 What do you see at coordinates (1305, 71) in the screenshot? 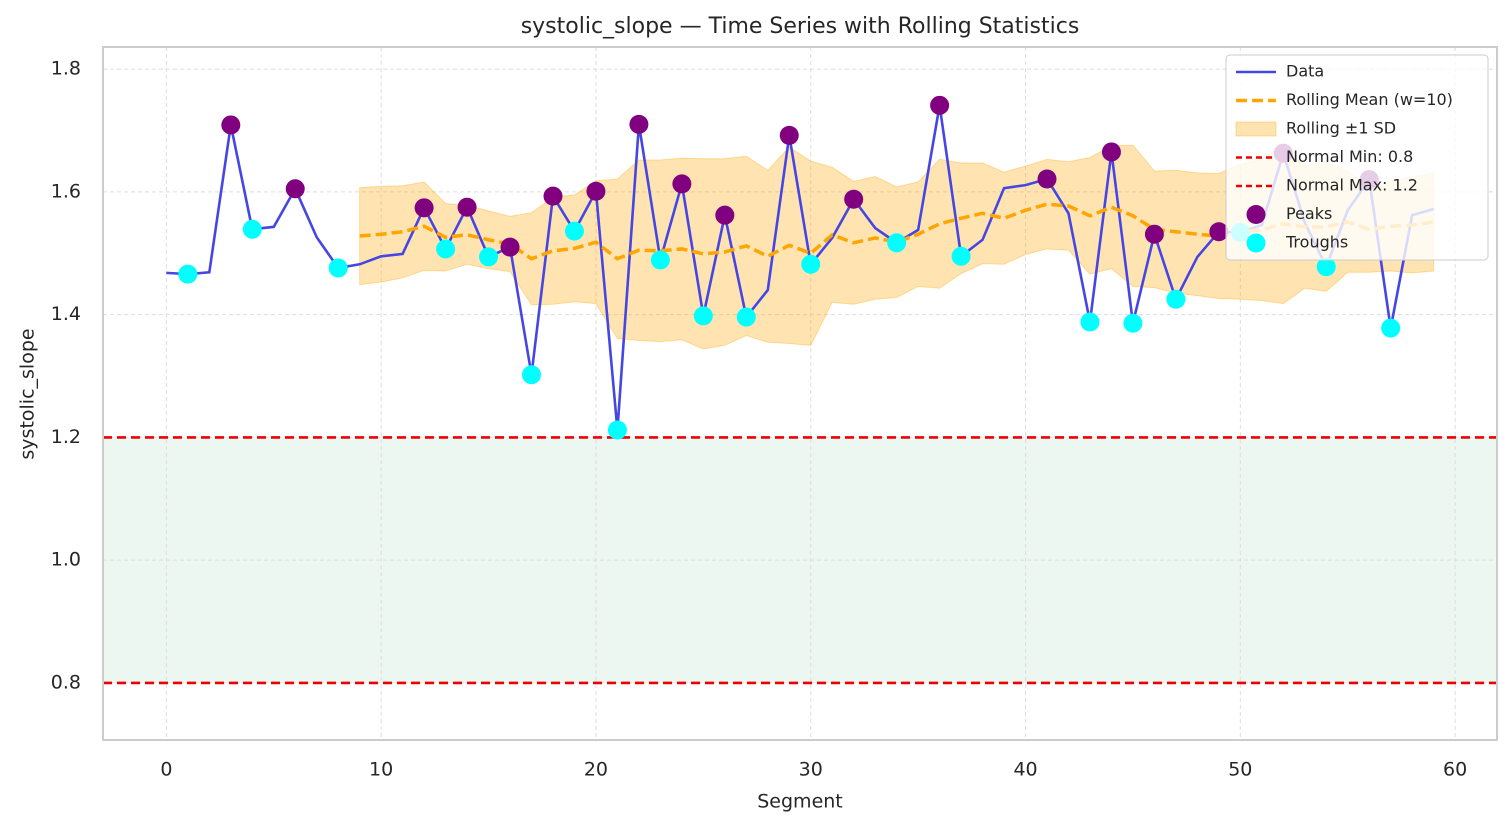
I see `legend-label: Data` at bounding box center [1305, 71].